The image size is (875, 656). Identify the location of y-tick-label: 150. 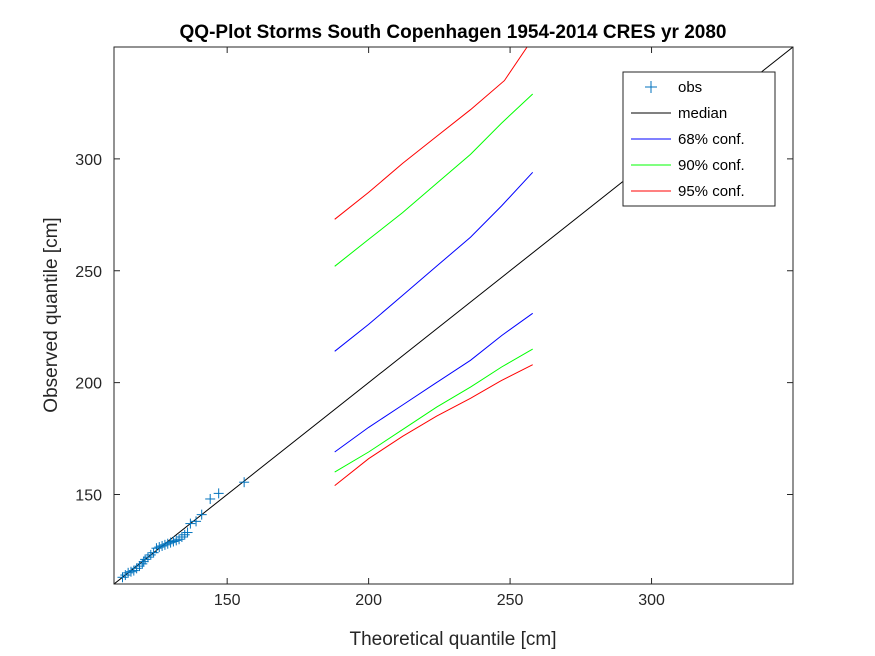
(88, 496).